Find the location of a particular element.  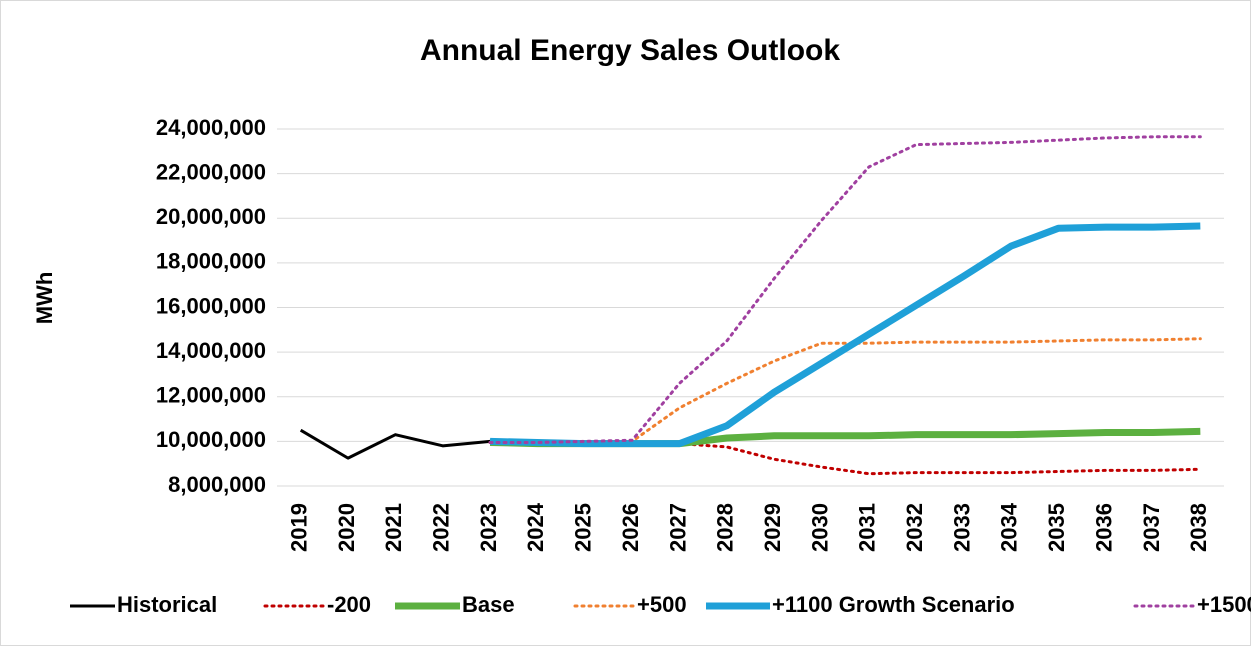

x-tick-label: 2028 is located at coordinates (725, 527).